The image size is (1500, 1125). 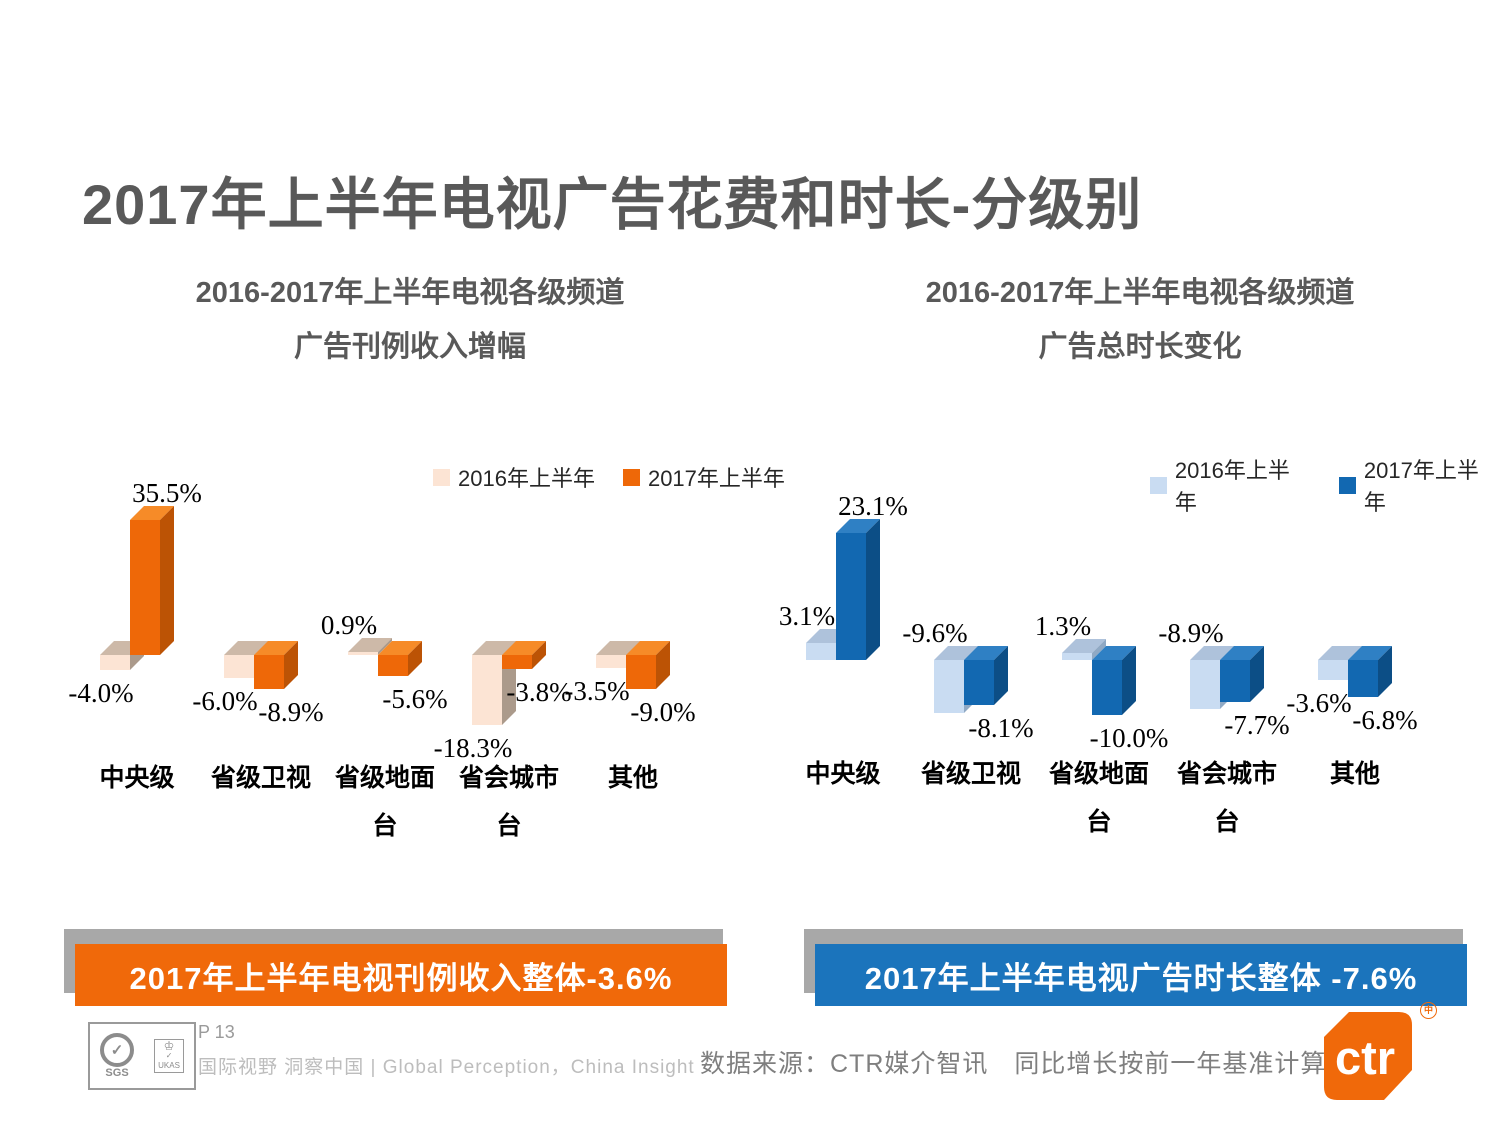 What do you see at coordinates (169, 1065) in the screenshot?
I see `ukas-label: UKAS` at bounding box center [169, 1065].